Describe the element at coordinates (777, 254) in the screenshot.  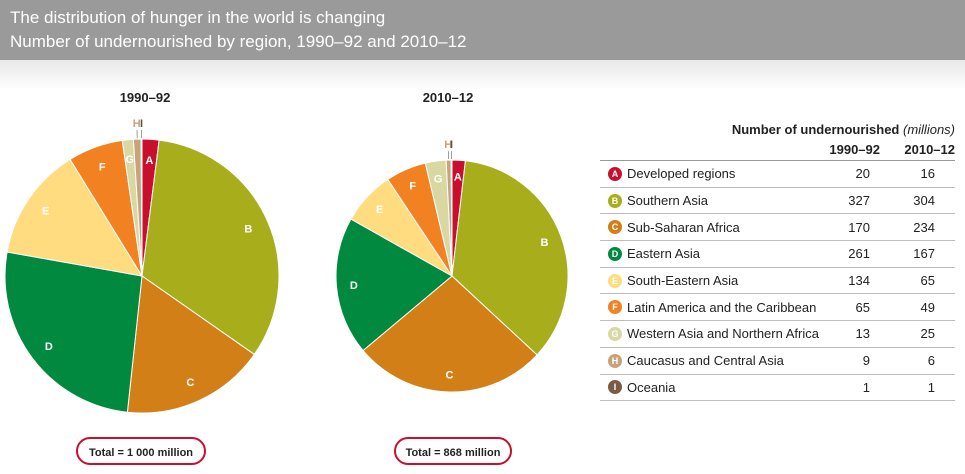
I see `legend-row: D Eastern Asia 261 167` at that location.